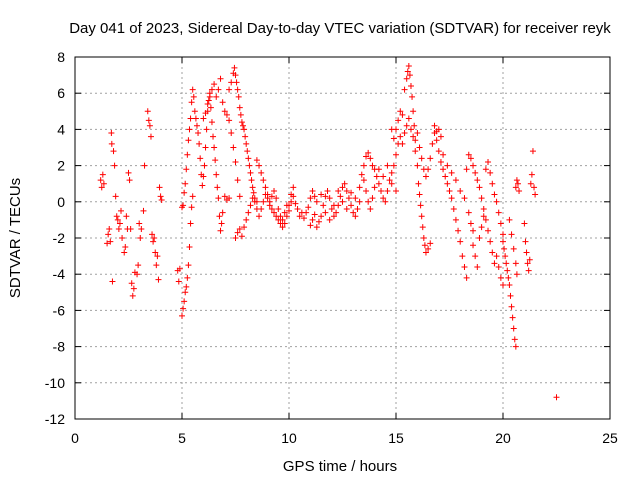 Image resolution: width=640 pixels, height=480 pixels. I want to click on x-tick-label: 0, so click(75, 438).